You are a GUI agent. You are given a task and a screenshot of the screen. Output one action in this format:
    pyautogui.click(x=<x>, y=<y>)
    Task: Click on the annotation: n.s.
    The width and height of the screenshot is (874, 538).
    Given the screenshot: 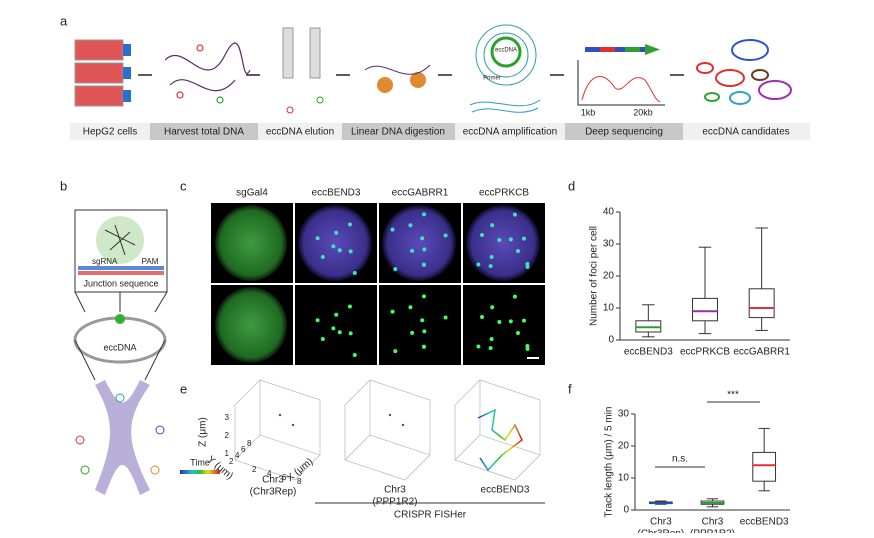 What is the action you would take?
    pyautogui.click(x=680, y=459)
    